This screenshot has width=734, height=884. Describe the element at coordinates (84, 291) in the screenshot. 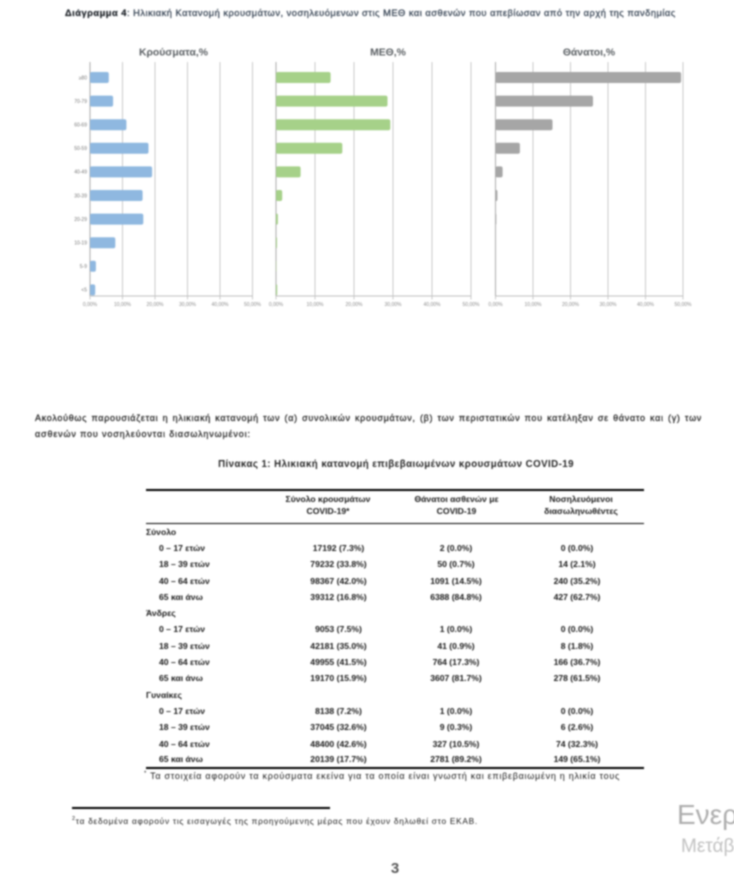

I see `svg-text: <5` at that location.